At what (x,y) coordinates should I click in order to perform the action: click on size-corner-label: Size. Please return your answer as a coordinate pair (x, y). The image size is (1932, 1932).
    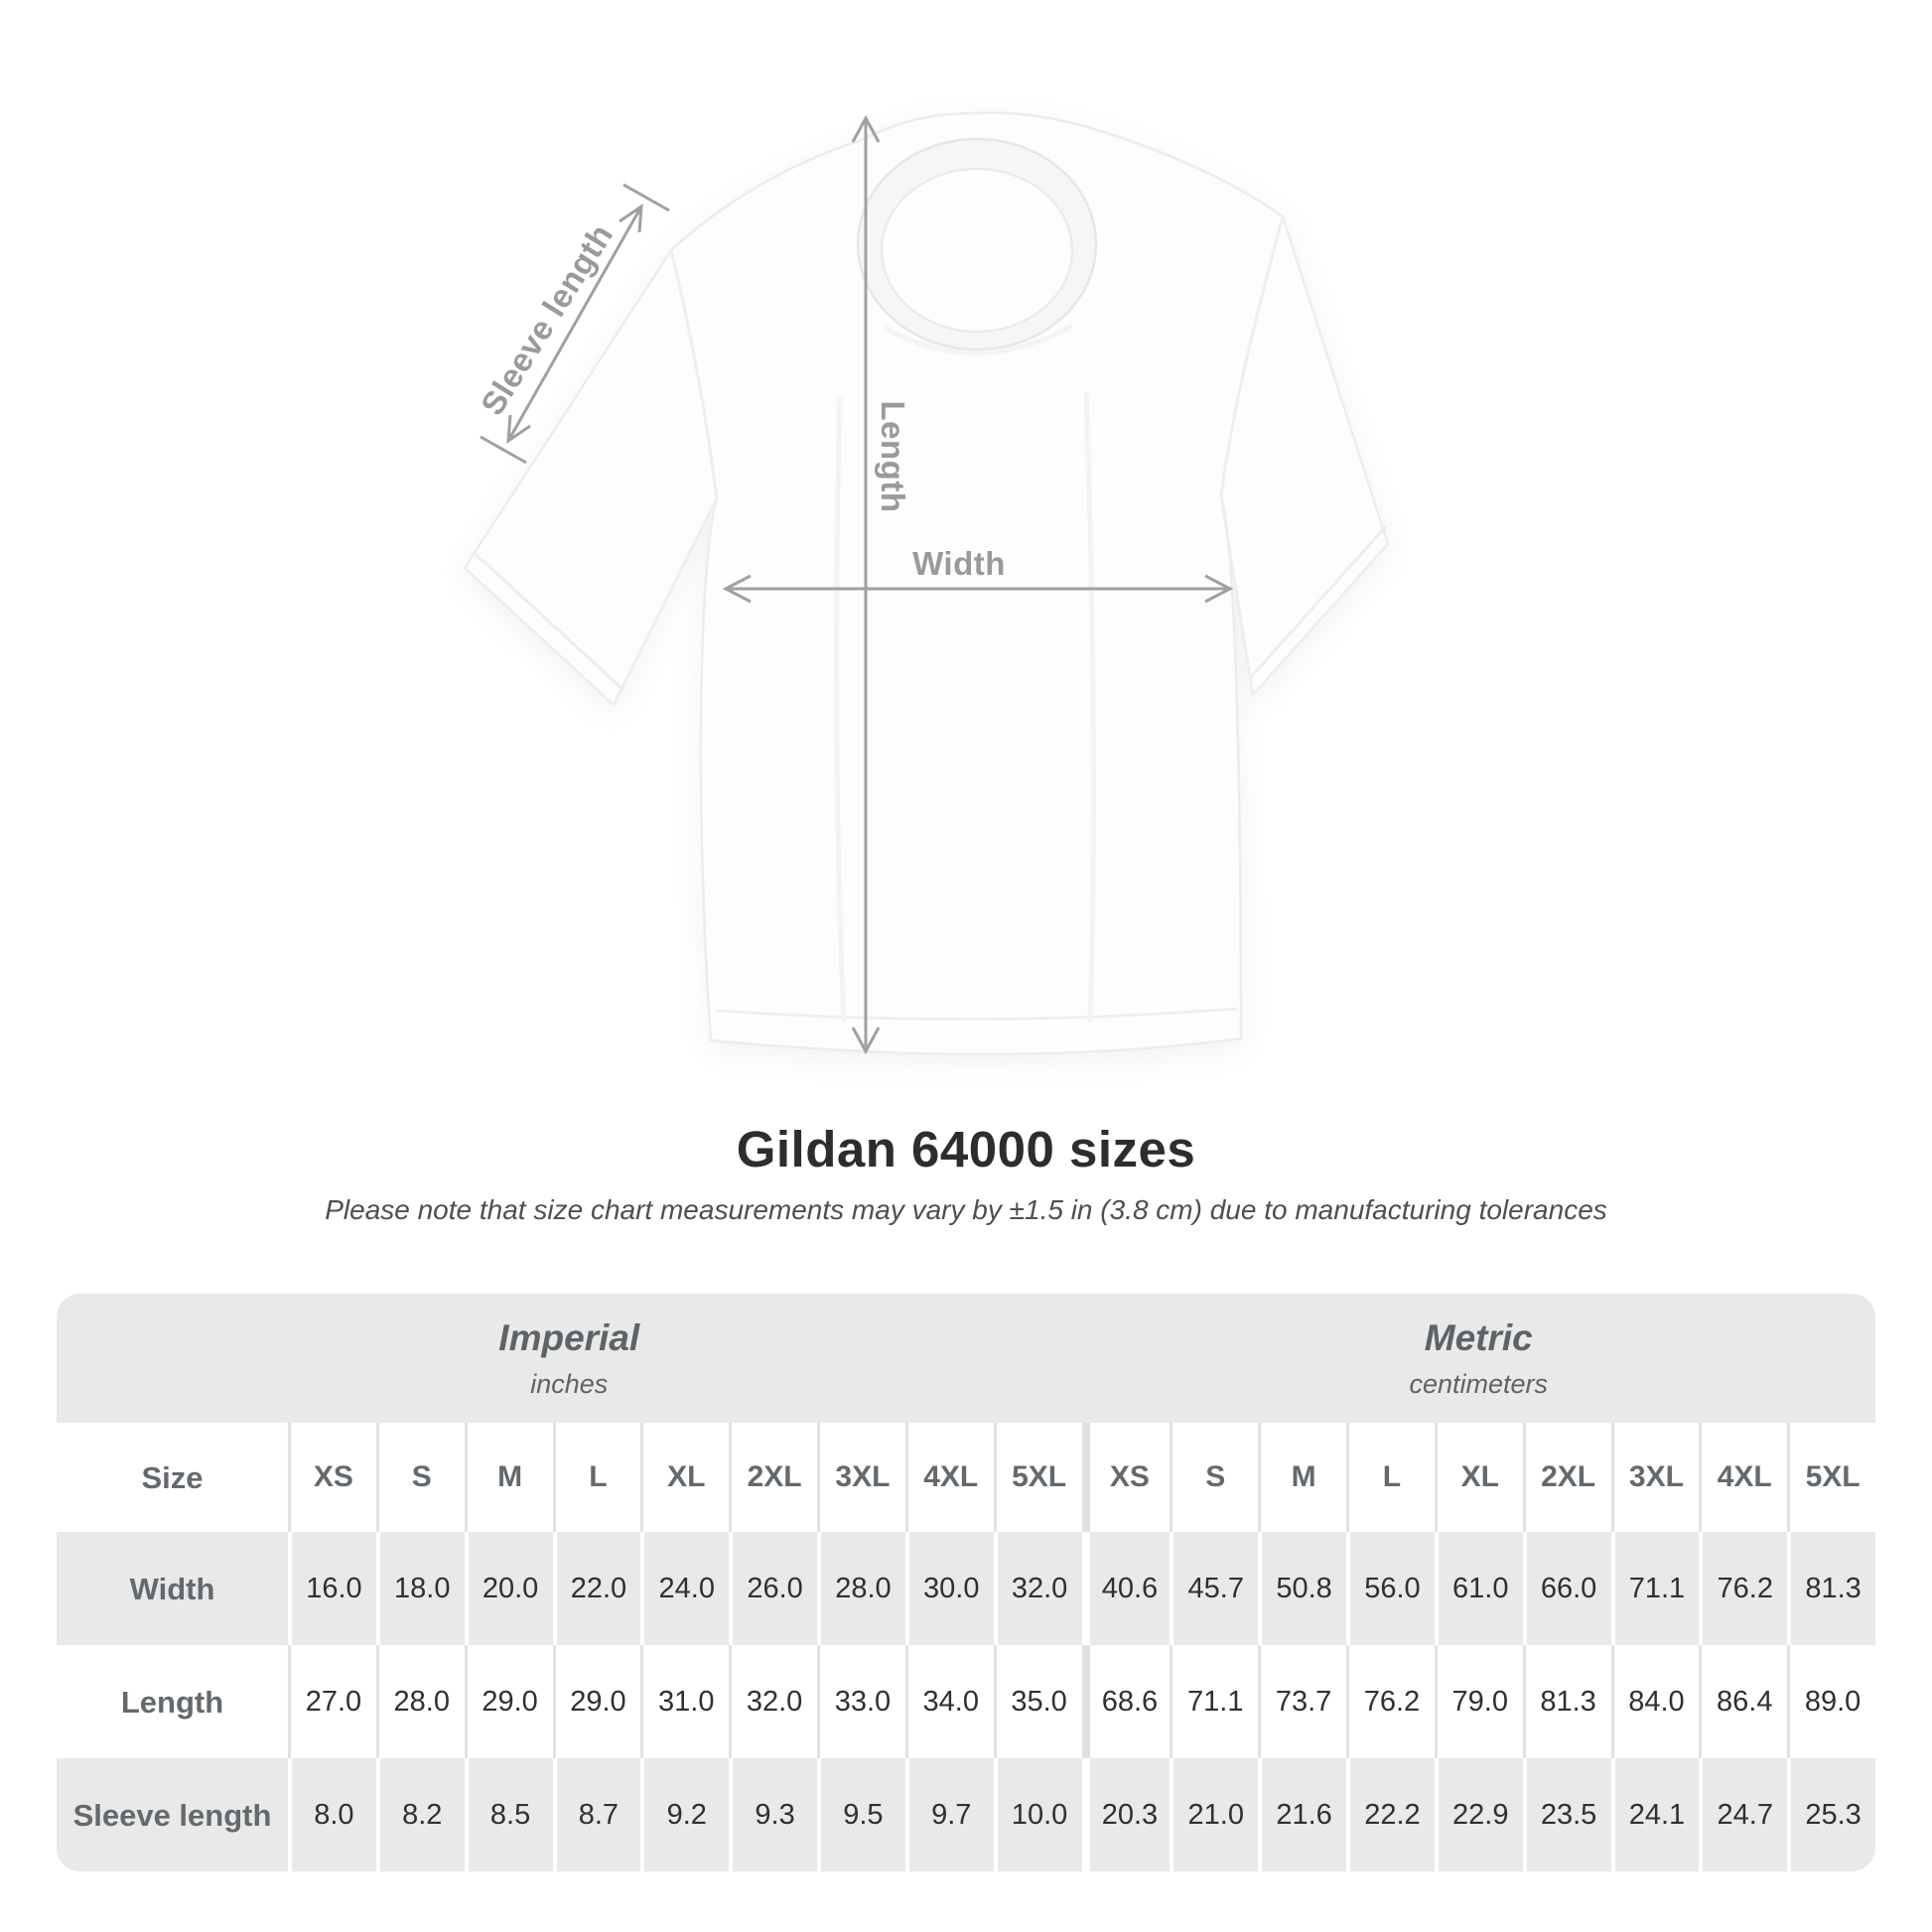
    Looking at the image, I should click on (172, 1478).